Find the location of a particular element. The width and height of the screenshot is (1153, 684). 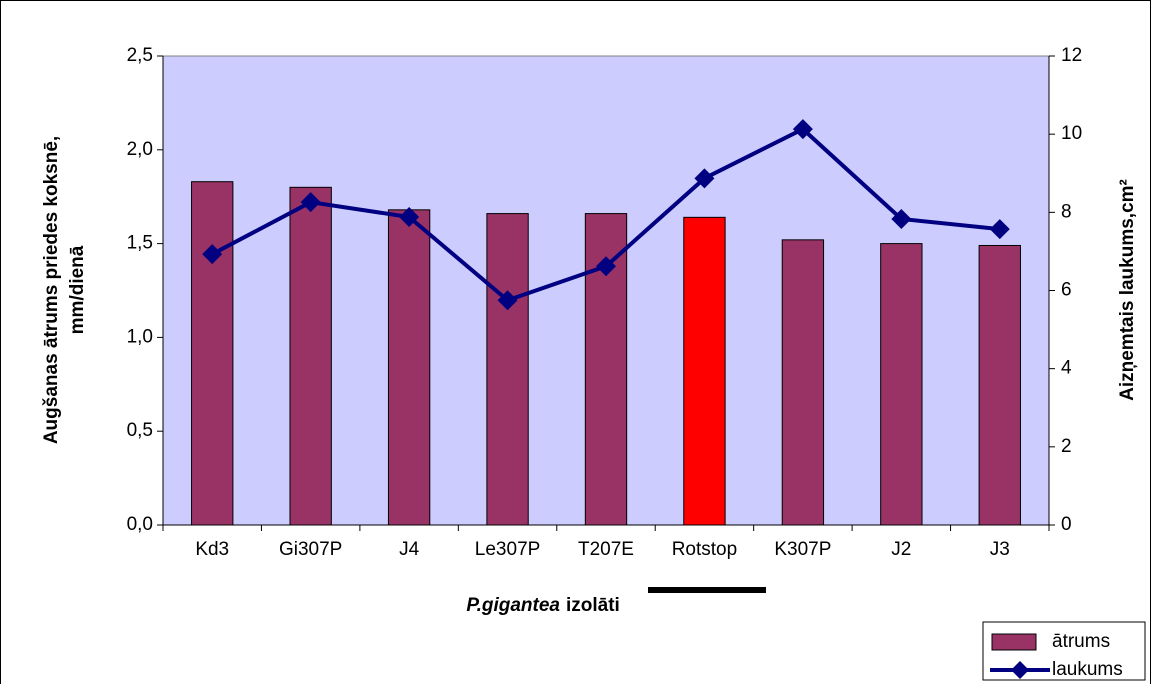

y2-tick-label: 4 is located at coordinates (1066, 368).